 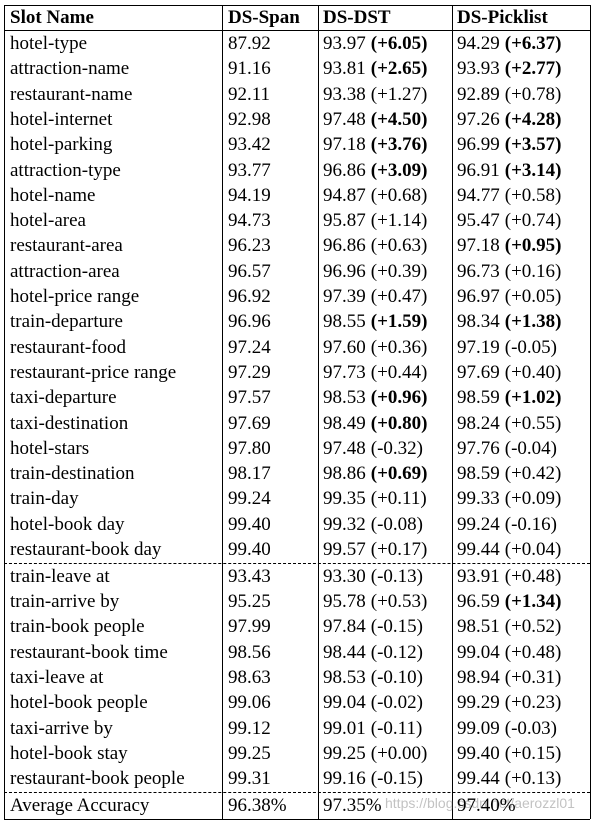 I want to click on score-cell: 98.49 (+0.80), so click(x=375, y=423).